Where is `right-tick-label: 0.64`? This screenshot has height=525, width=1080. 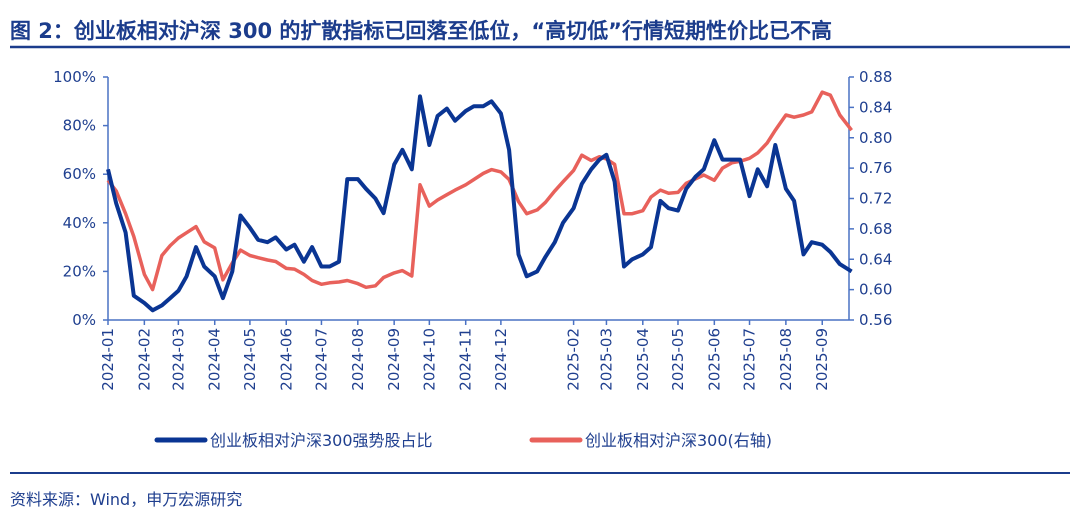
right-tick-label: 0.64 is located at coordinates (875, 259).